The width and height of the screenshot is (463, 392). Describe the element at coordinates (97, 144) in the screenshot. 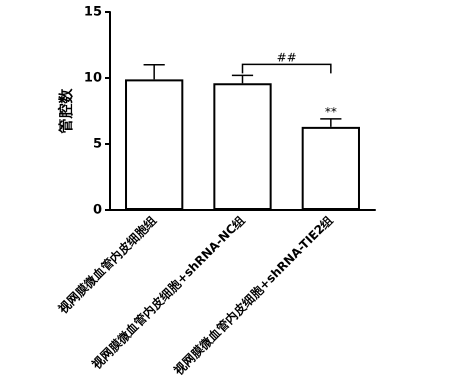

I see `y-tick-label: 5` at that location.